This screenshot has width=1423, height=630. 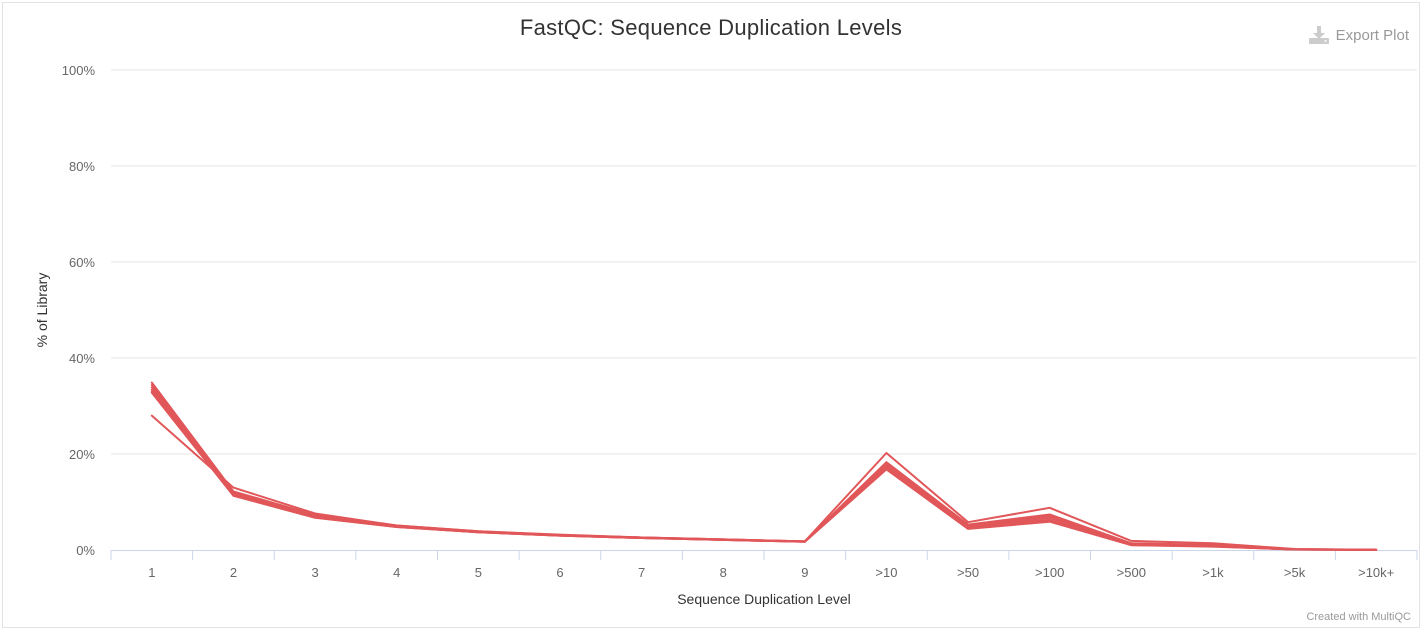 What do you see at coordinates (764, 599) in the screenshot?
I see `x-axis-label: Sequence Duplication Level` at bounding box center [764, 599].